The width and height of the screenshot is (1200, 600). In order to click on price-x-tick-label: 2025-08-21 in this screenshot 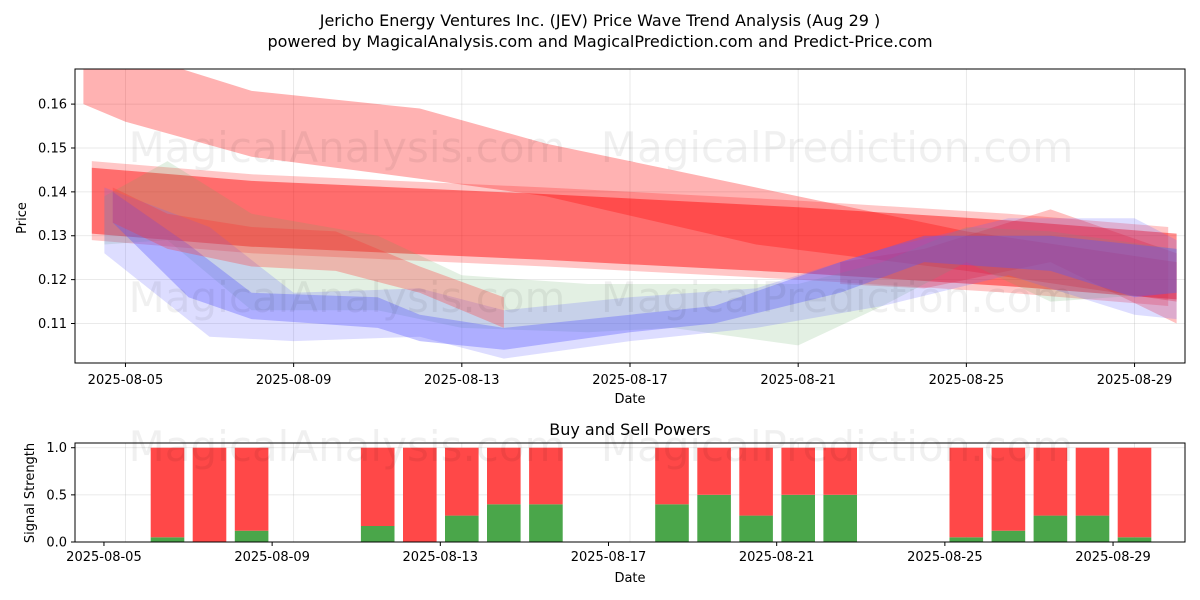, I will do `click(798, 380)`.